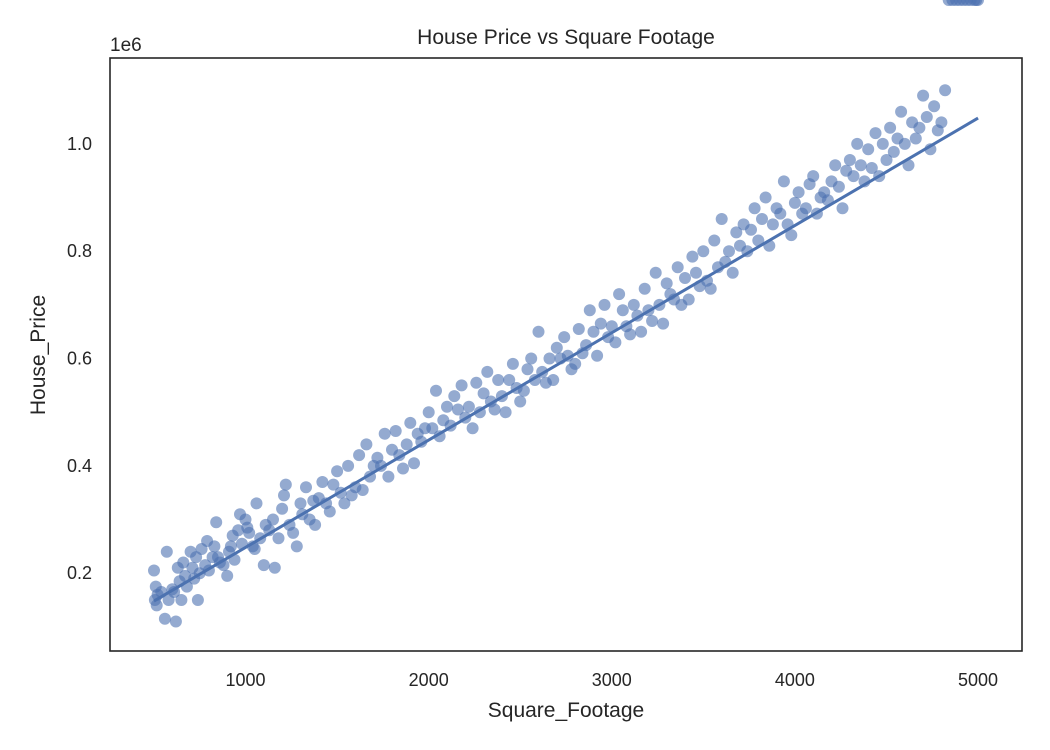  I want to click on y-tick-label: 0.2, so click(79, 573).